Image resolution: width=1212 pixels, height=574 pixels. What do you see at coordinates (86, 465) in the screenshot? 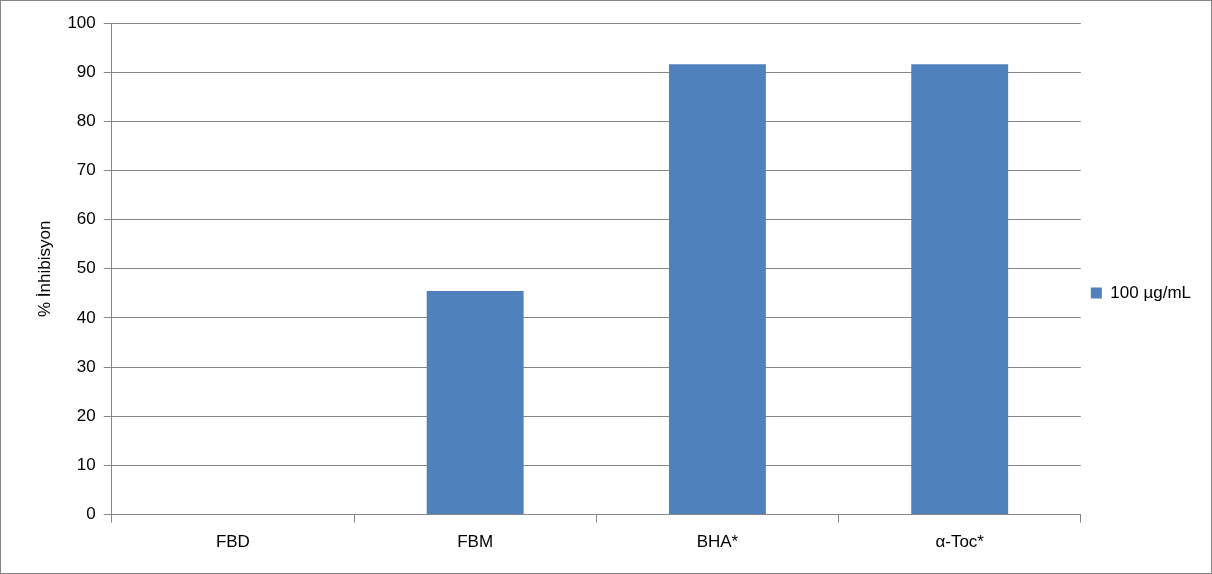
I see `y-tick-label: 10` at bounding box center [86, 465].